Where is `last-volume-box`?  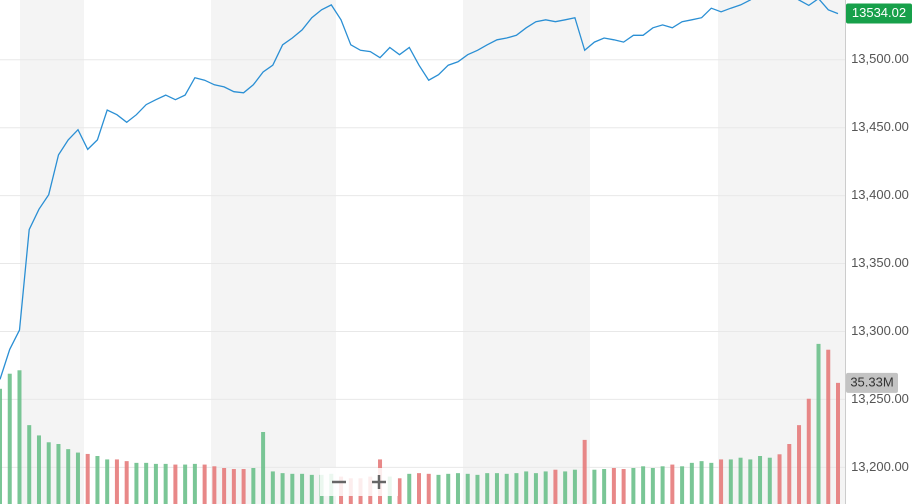
last-volume-box is located at coordinates (872, 382).